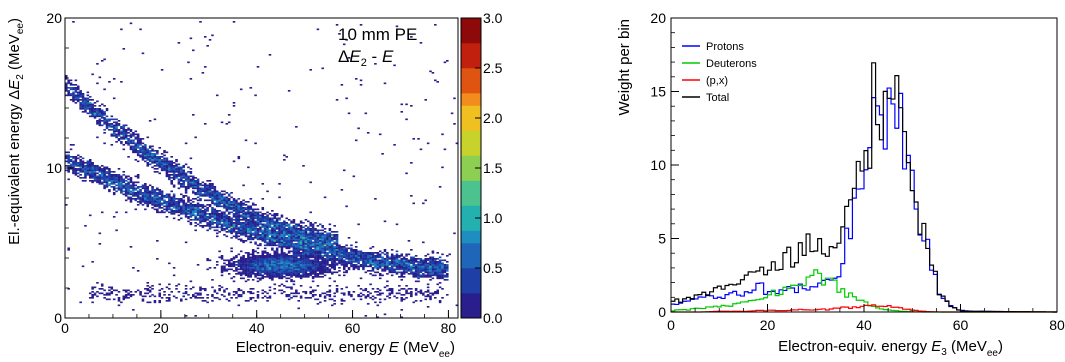 The height and width of the screenshot is (362, 1065). Describe the element at coordinates (16, 131) in the screenshot. I see `heatmap-y-label: El.-equivalent energy ΔE2 (MeVee)` at that location.